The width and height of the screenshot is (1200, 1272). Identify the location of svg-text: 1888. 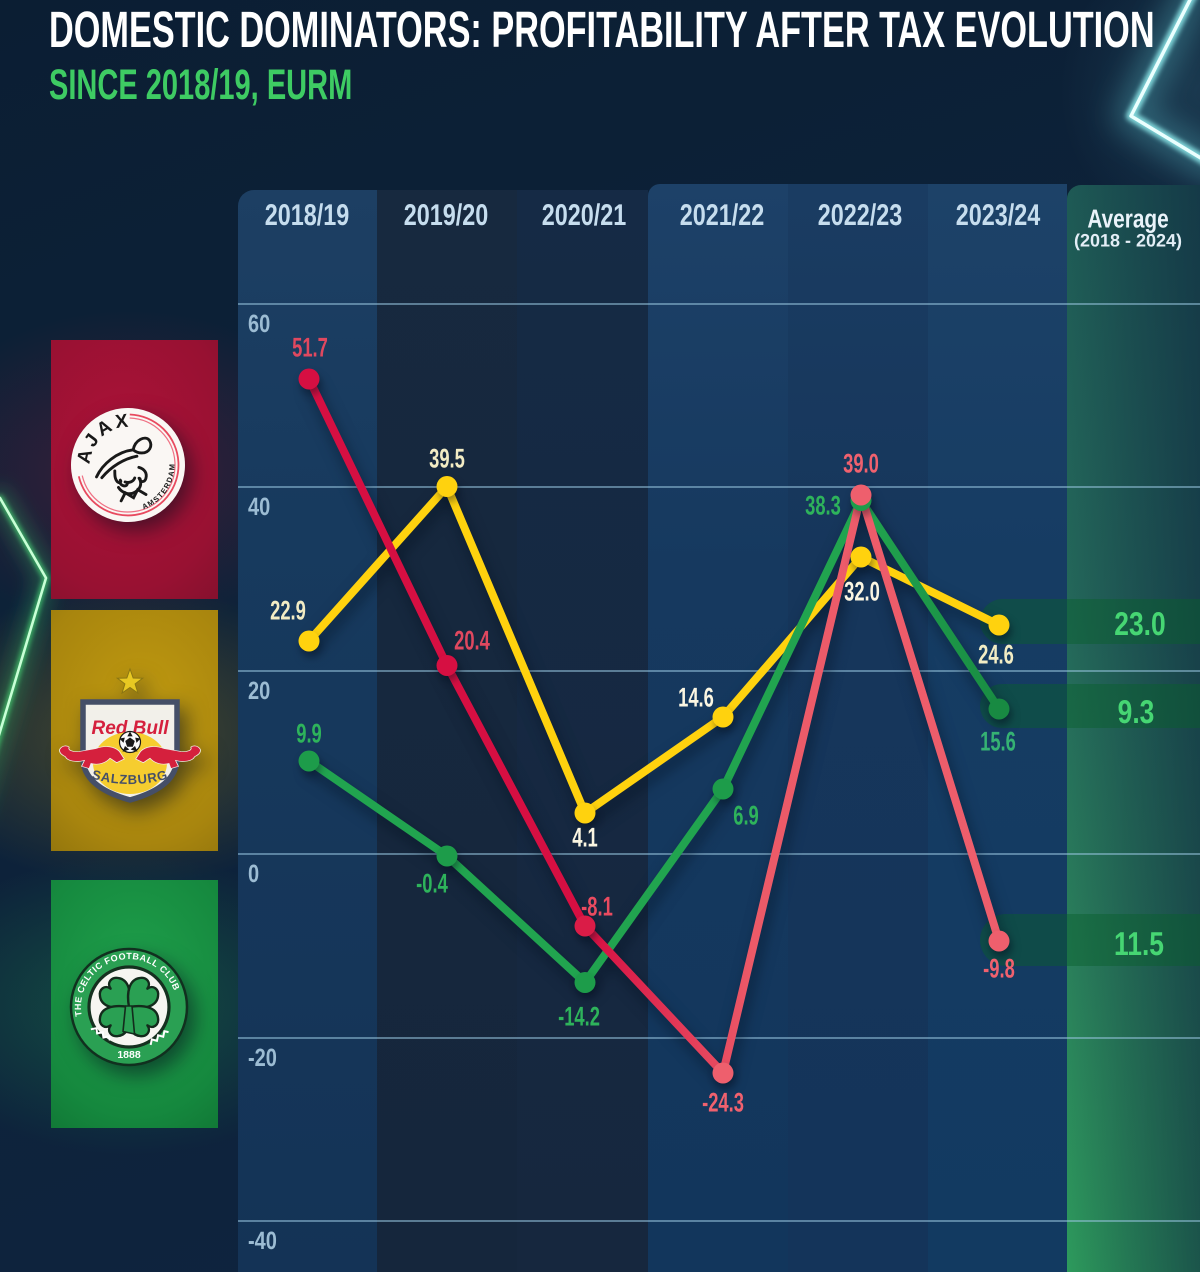
(129, 1055).